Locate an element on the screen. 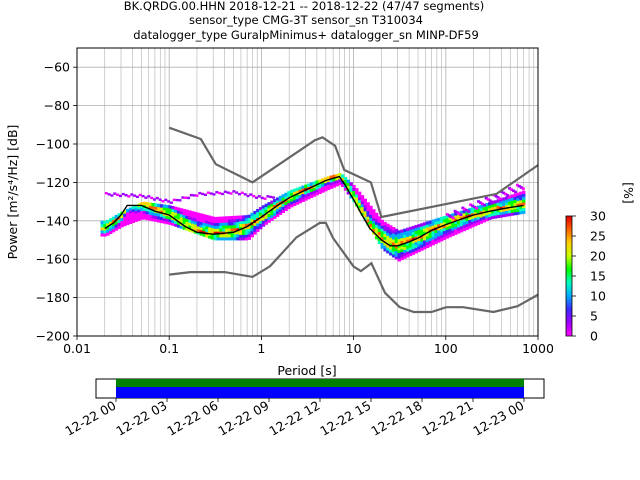 This screenshot has width=640, height=480. timeline-bars is located at coordinates (320, 388).